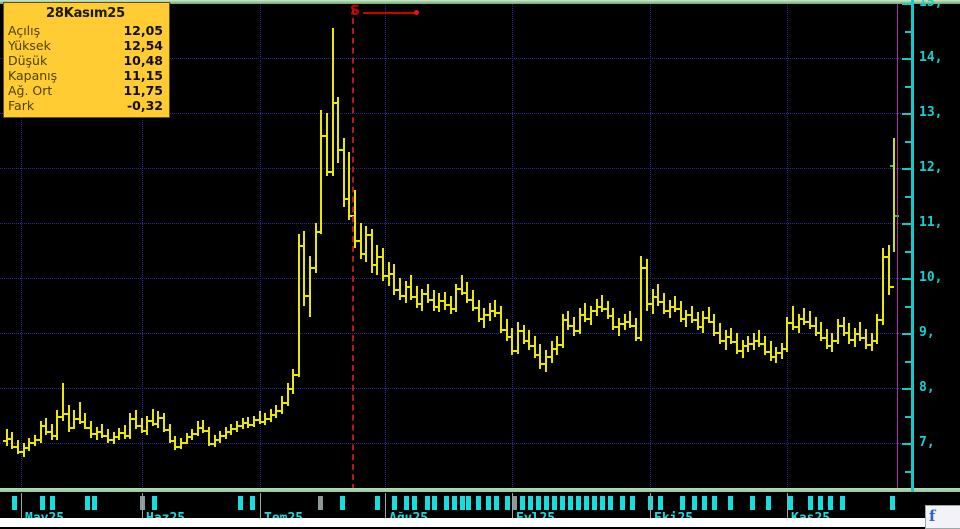  Describe the element at coordinates (144, 105) in the screenshot. I see `info-row-value: -0,32` at that location.